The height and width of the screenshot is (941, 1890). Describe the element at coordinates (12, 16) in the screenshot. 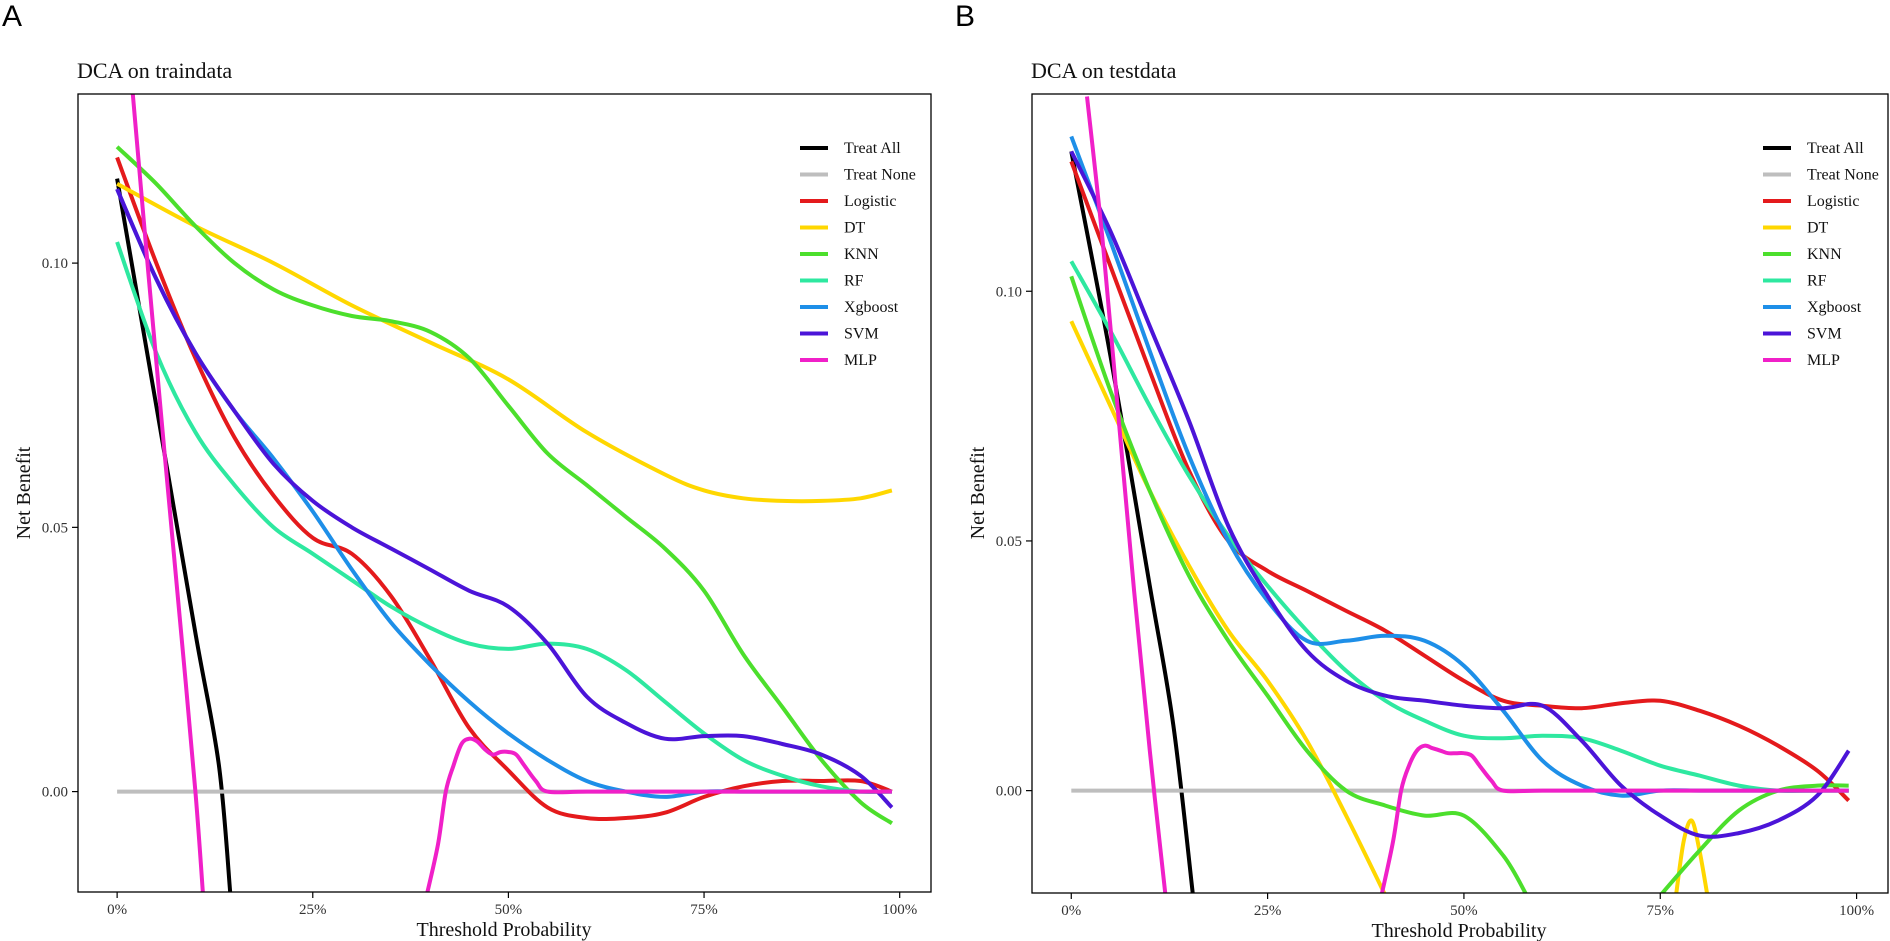

I see `panel-label: A` at that location.